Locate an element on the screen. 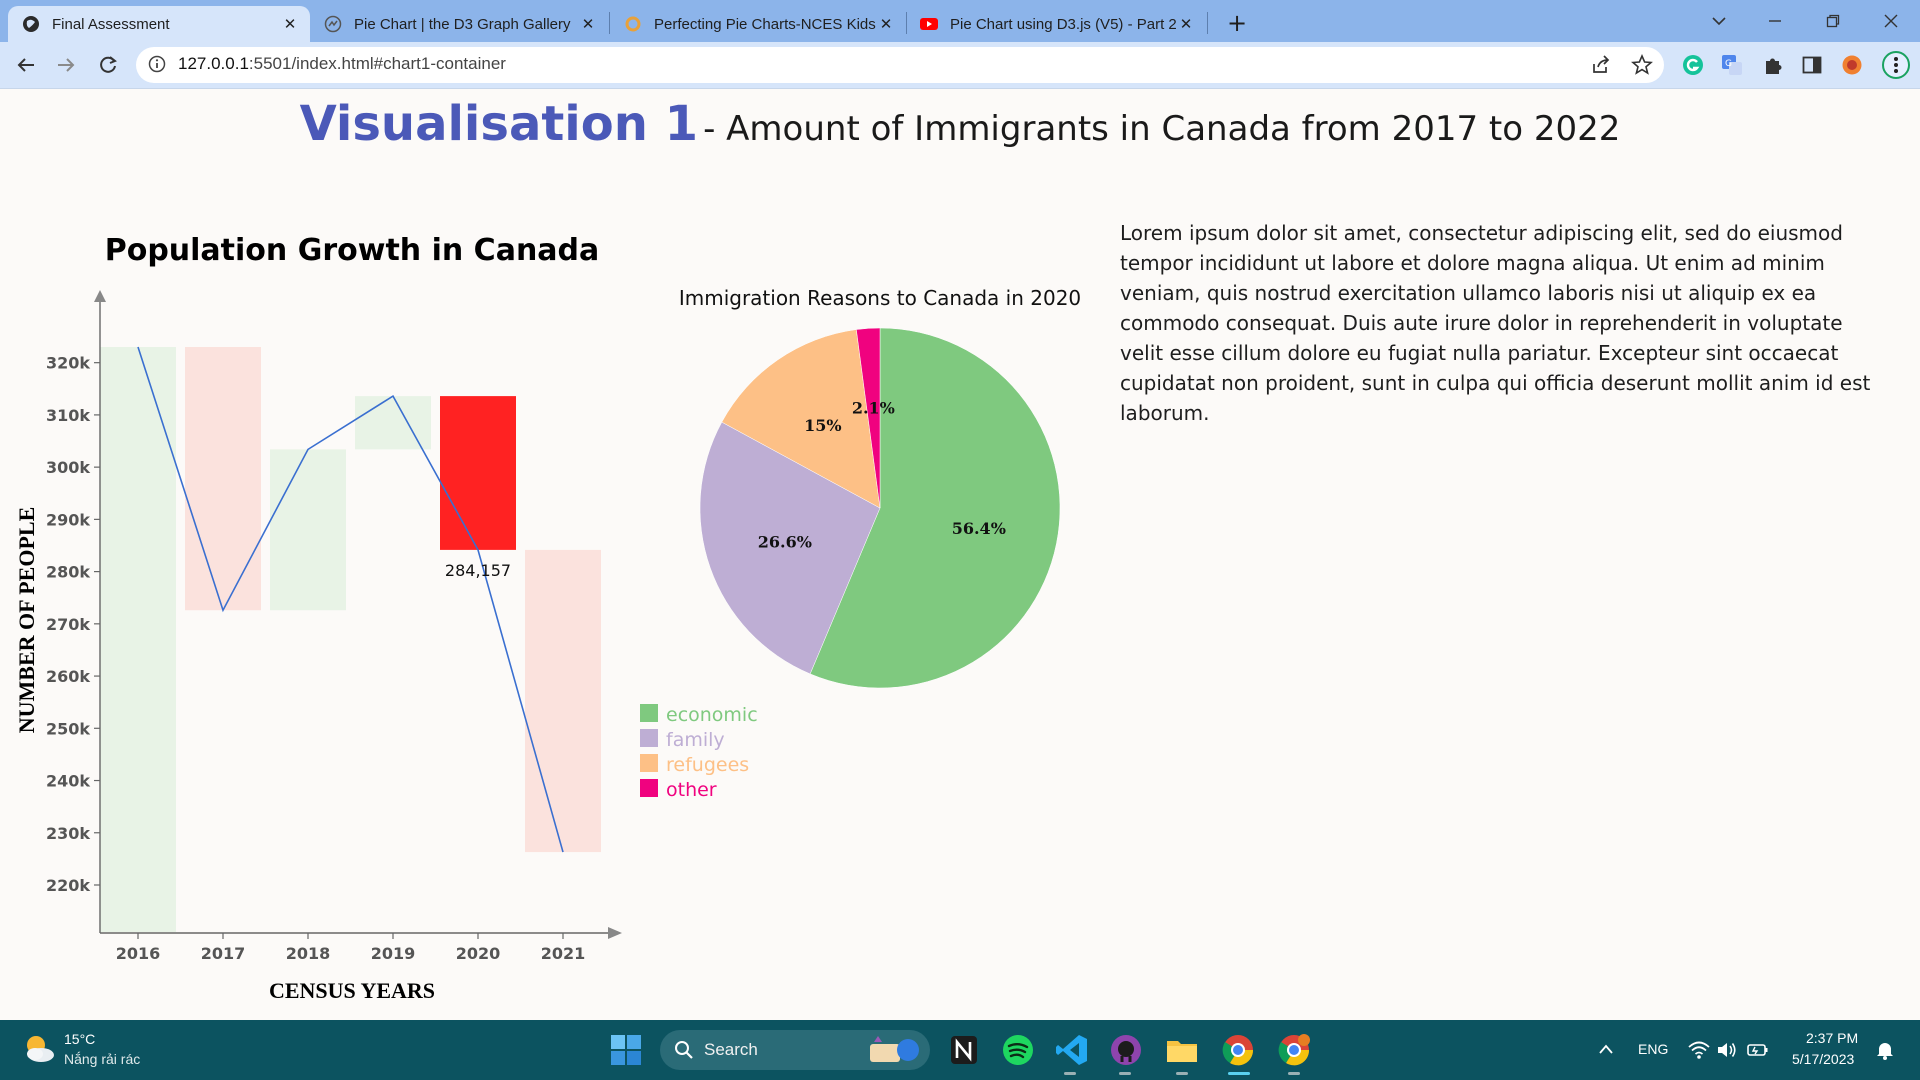  legend-label: family is located at coordinates (695, 740).